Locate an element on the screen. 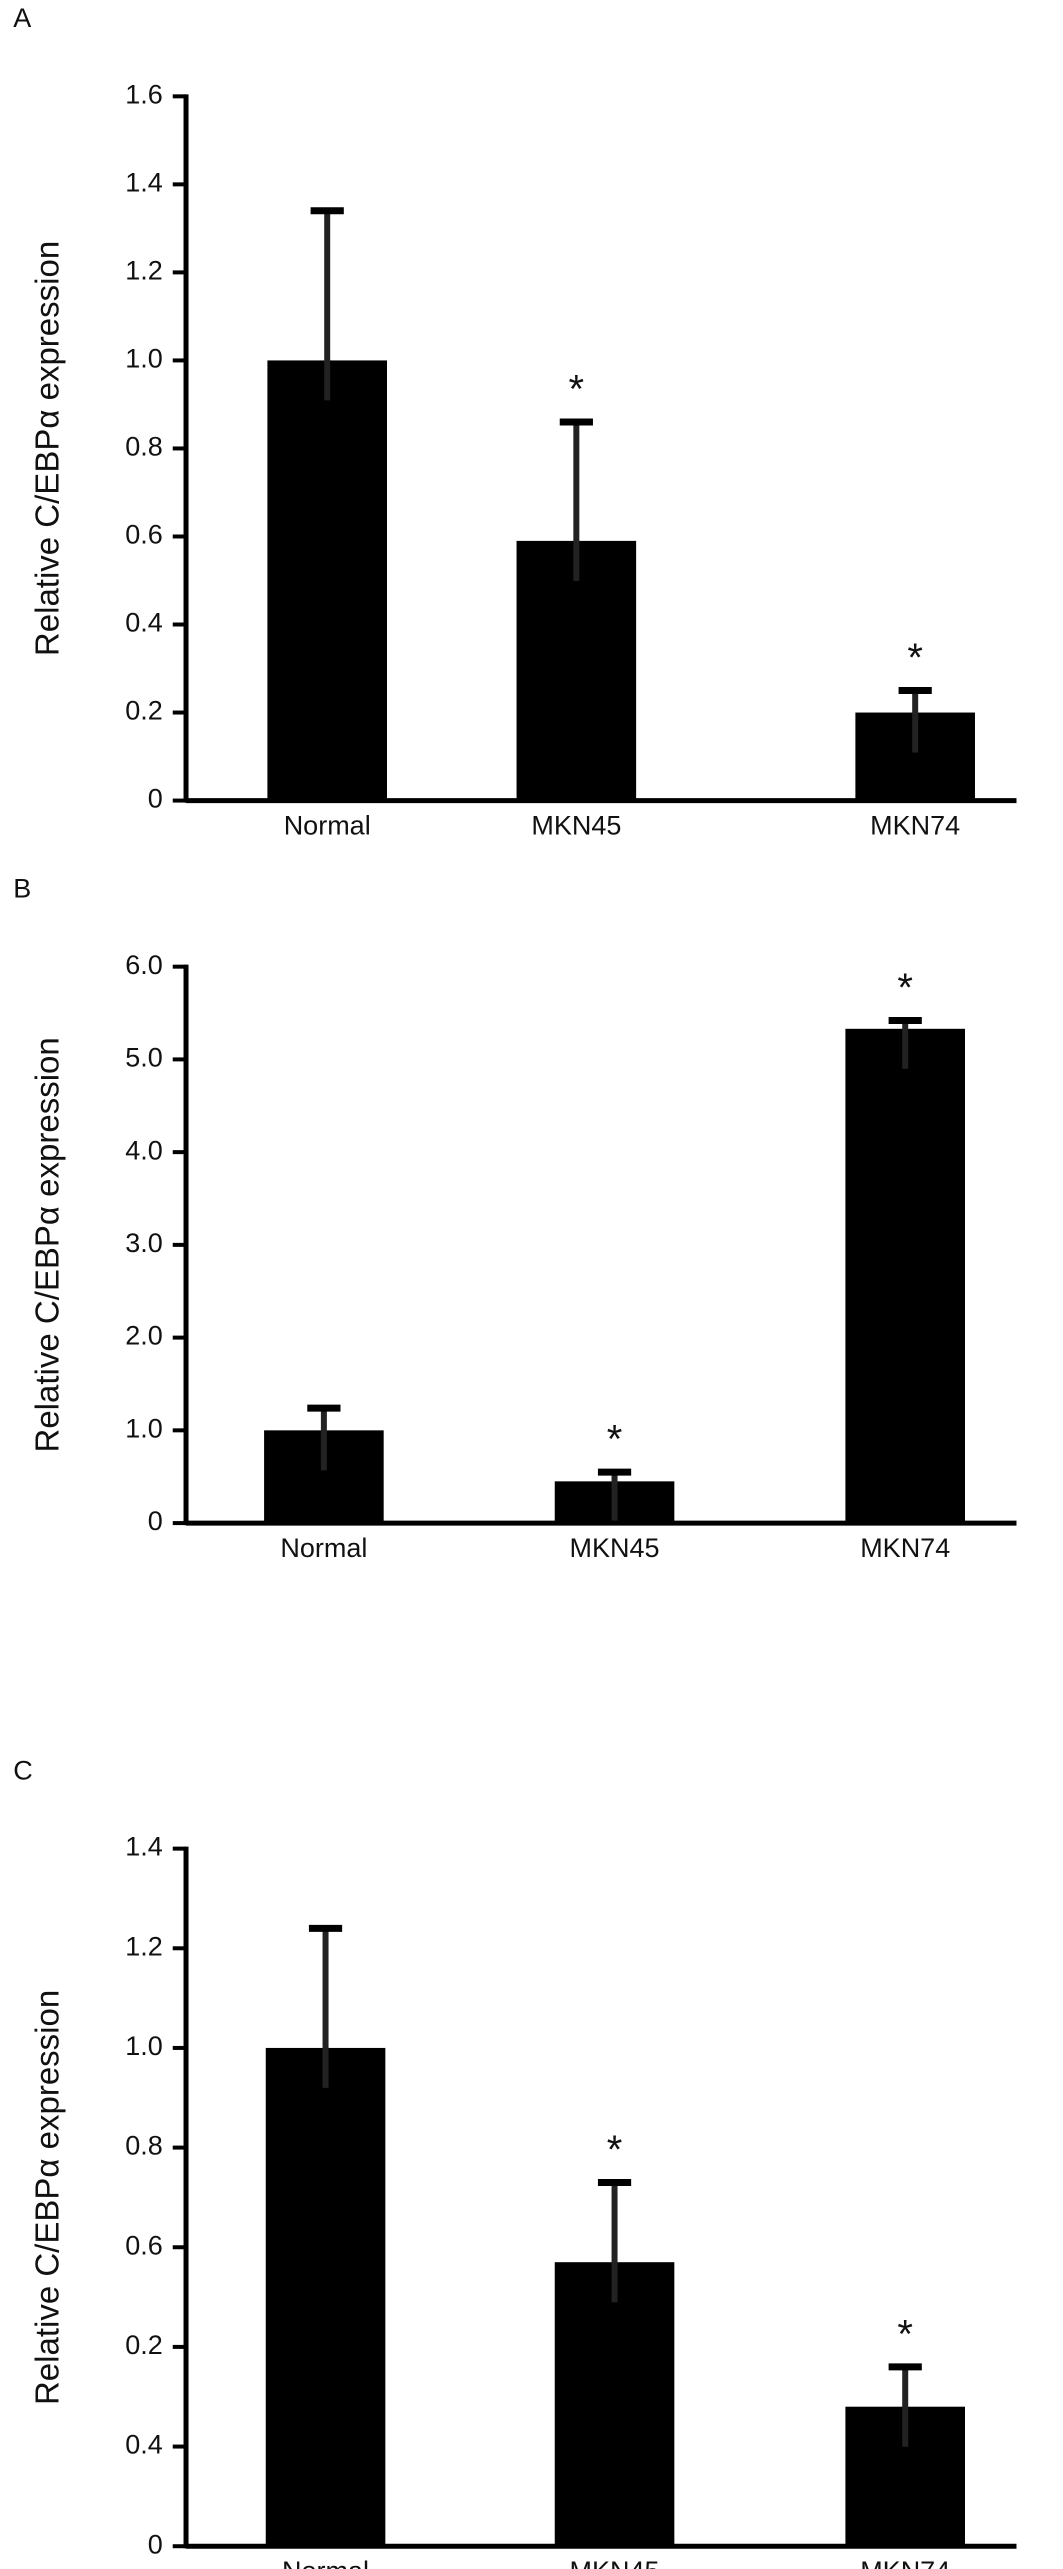 This screenshot has width=1063, height=2569. panel-label: C is located at coordinates (22, 1770).